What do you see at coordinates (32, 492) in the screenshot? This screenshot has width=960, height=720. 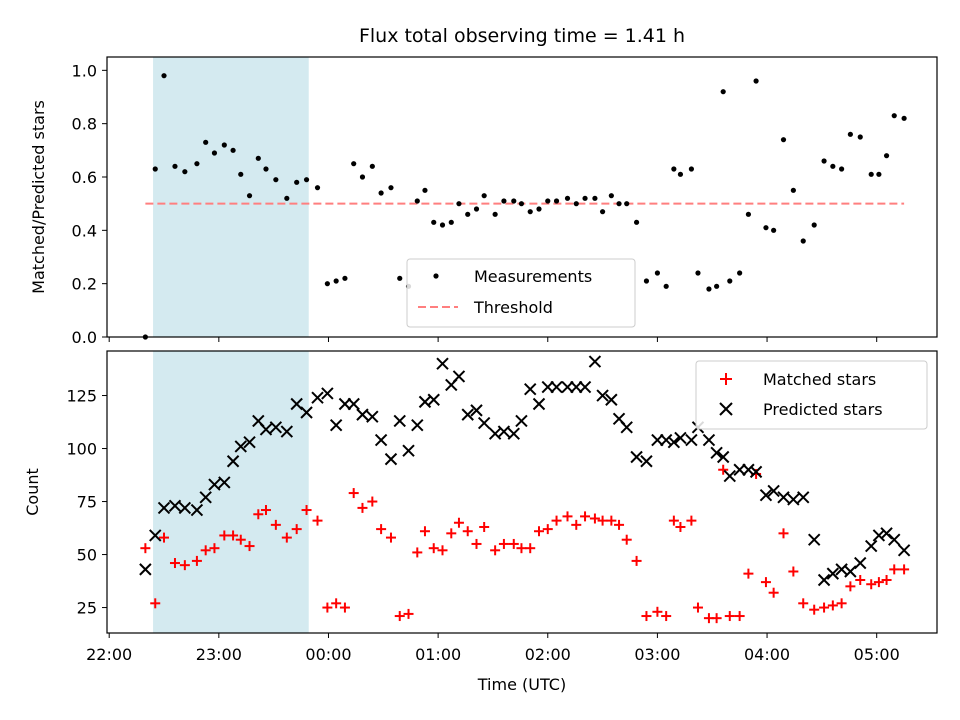 I see `bottom-y-axis-label: Count` at bounding box center [32, 492].